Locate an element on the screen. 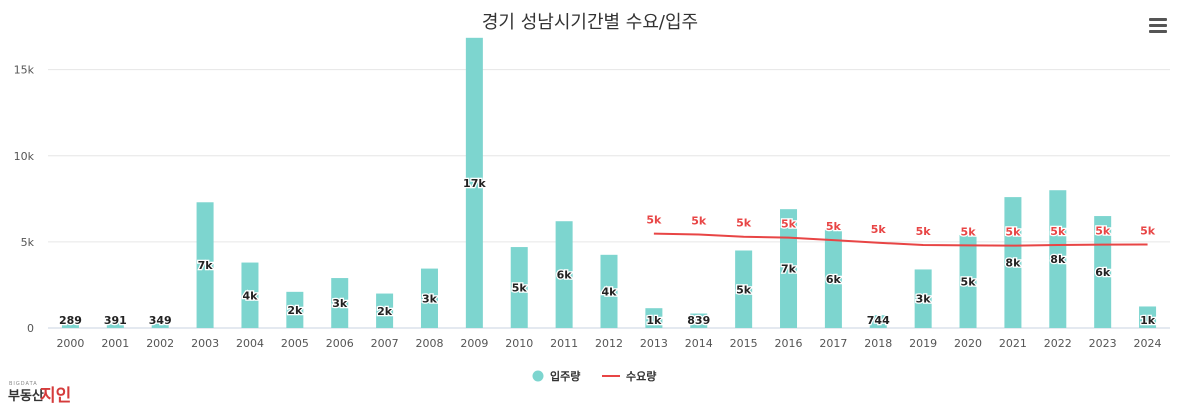 This screenshot has height=408, width=1180. x-tick-label: 2009 is located at coordinates (474, 343).